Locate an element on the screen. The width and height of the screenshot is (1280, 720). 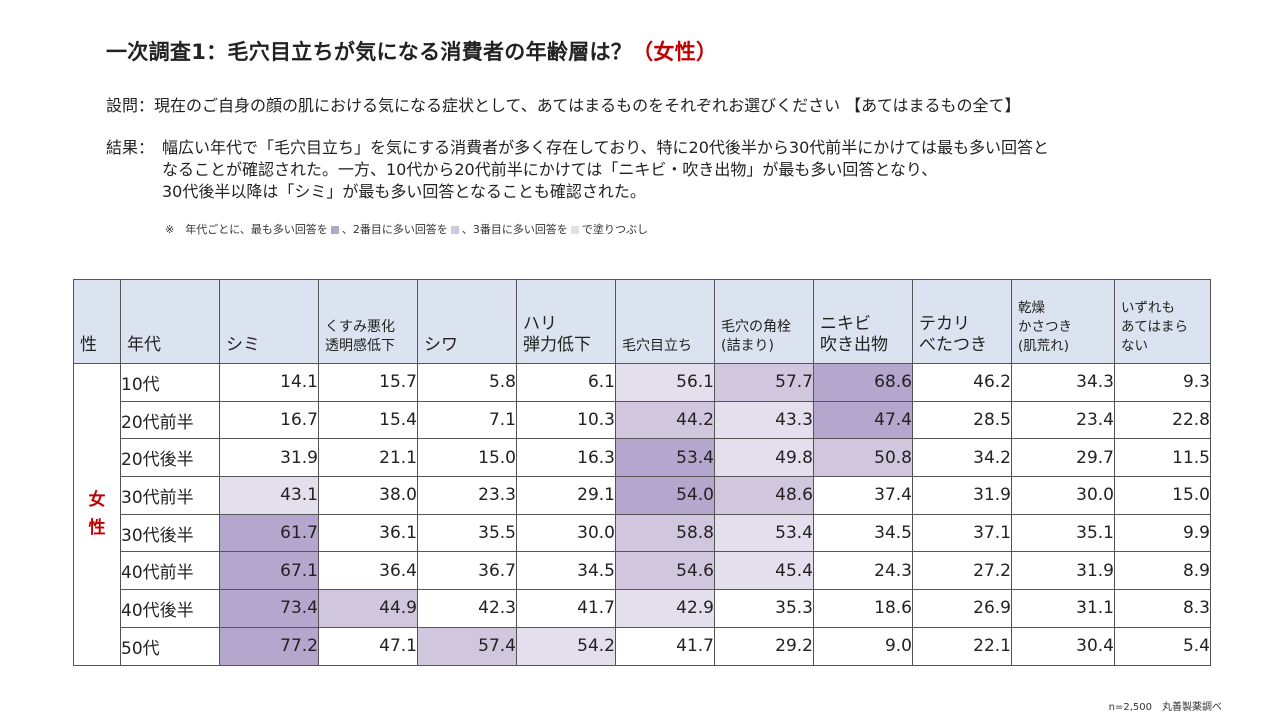
sex-label-cell: 女性 is located at coordinates (97, 514).